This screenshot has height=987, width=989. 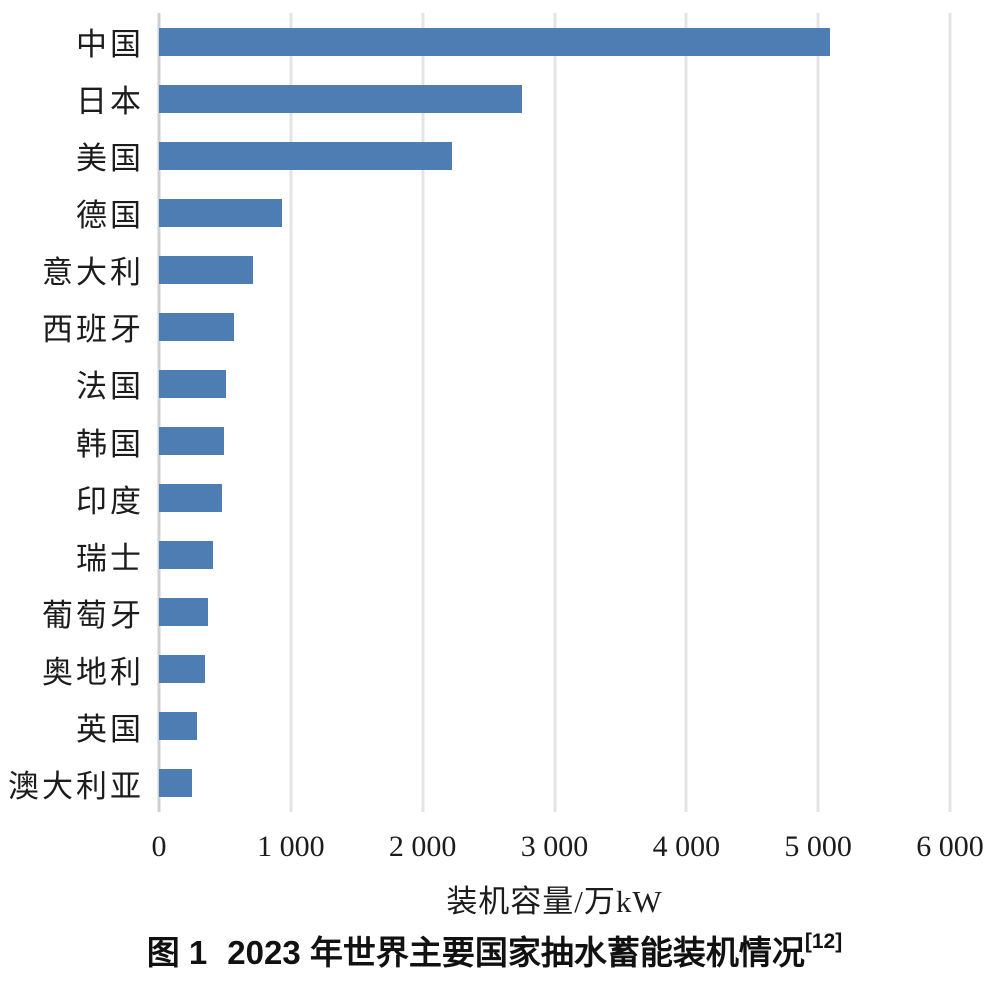 What do you see at coordinates (823, 941) in the screenshot?
I see `citation-reference: [12]` at bounding box center [823, 941].